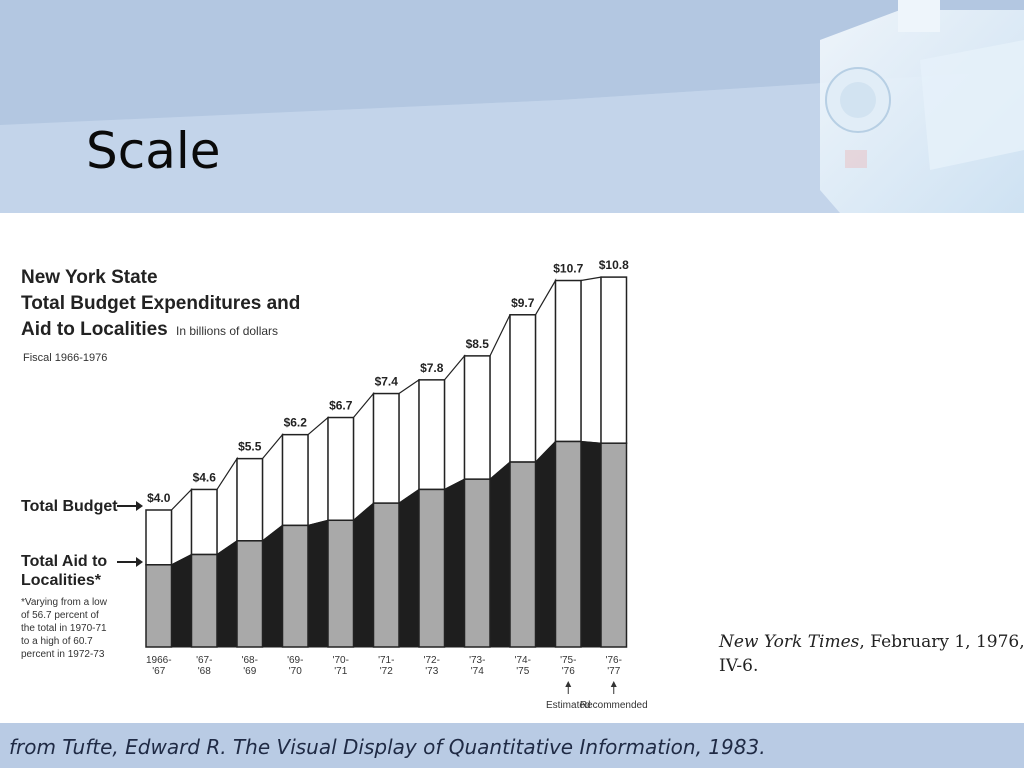 The height and width of the screenshot is (768, 1024). Describe the element at coordinates (941, 642) in the screenshot. I see `citation-rest: , February 1, 1976, p.` at that location.